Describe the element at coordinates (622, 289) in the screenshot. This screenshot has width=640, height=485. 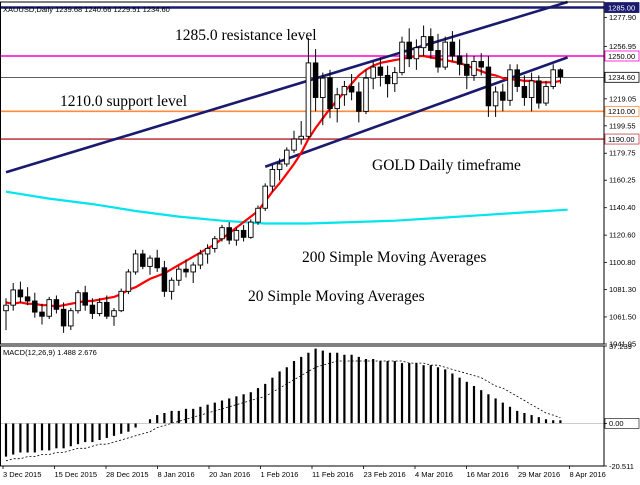
I see `y-tick-label: 1081.30` at that location.